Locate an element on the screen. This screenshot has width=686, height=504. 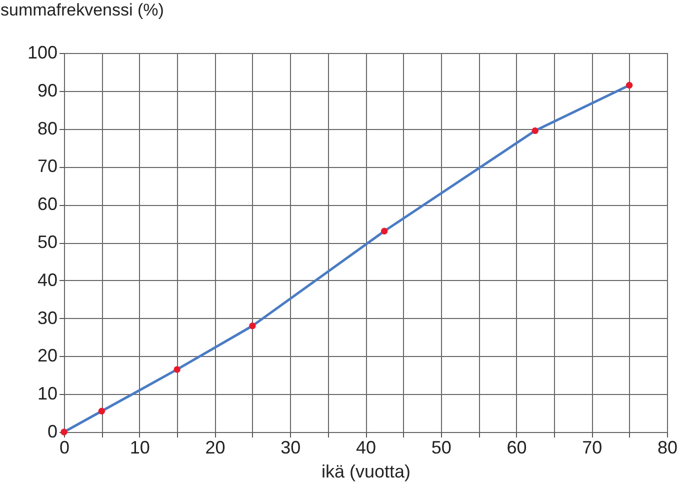
y-axis-title: summafrekvenssi (%) is located at coordinates (82, 10).